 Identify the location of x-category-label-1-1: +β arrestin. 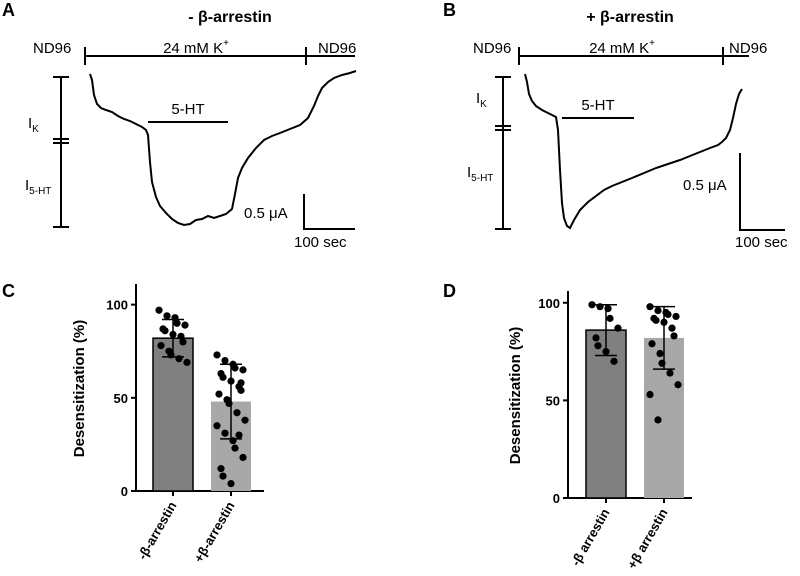
(647, 538).